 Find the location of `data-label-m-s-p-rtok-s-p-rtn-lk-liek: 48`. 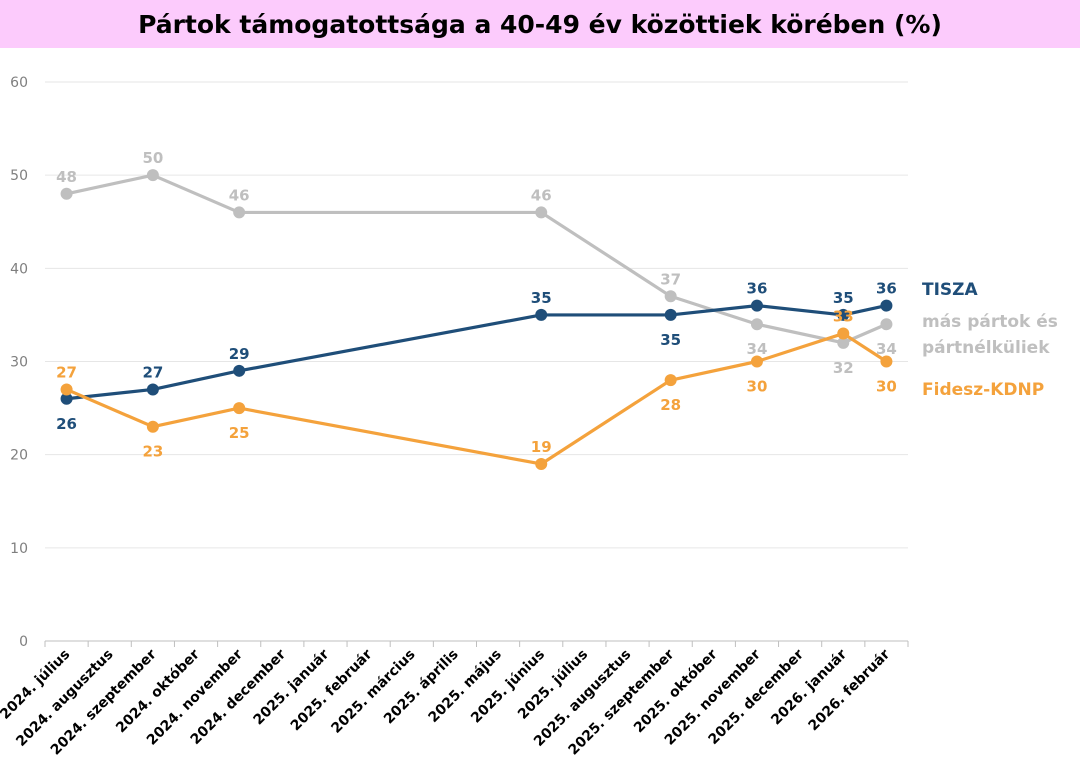

data-label-m-s-p-rtok-s-p-rtn-lk-liek: 48 is located at coordinates (66, 177).